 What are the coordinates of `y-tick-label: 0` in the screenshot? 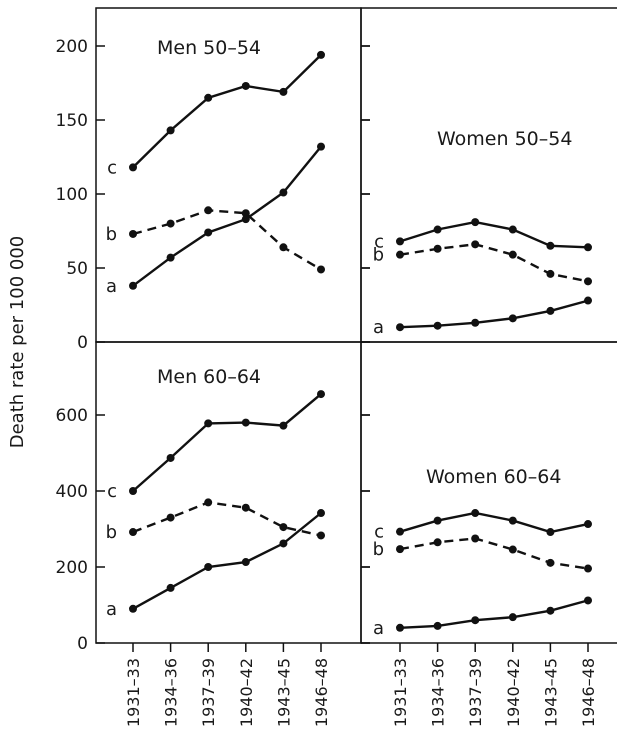 It's located at (82, 644).